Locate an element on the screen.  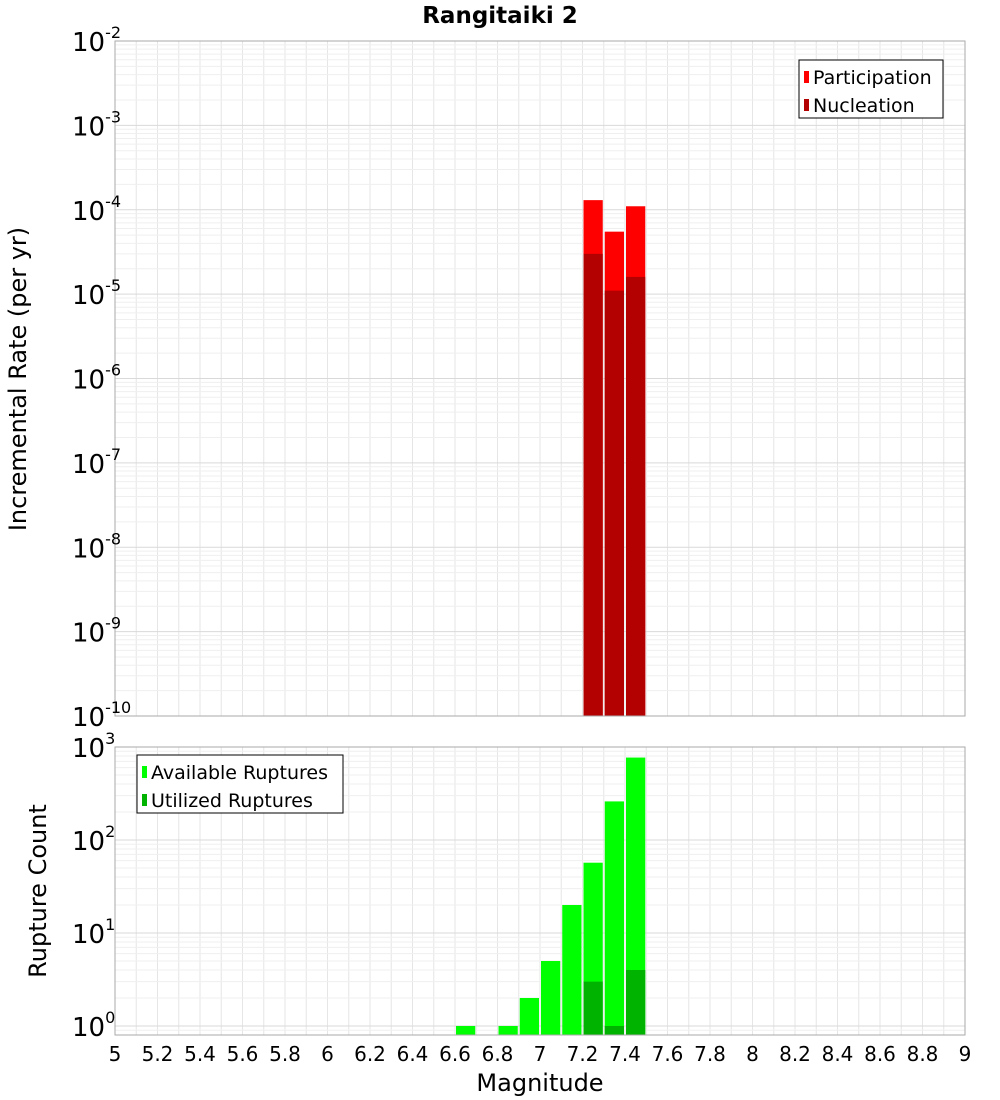
y-tick-exponent: -10 is located at coordinates (118, 707).